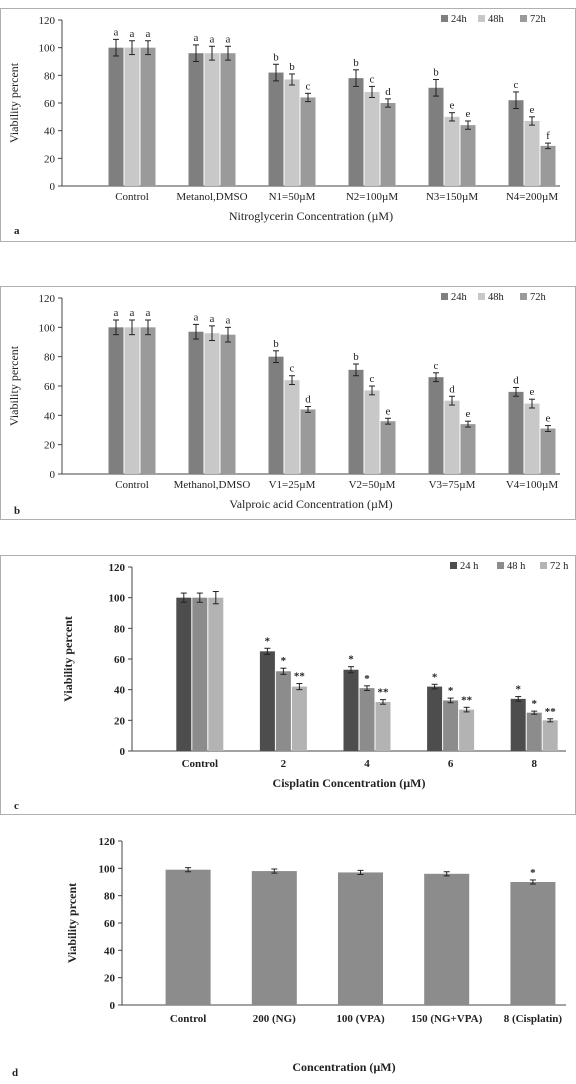  Describe the element at coordinates (72, 923) in the screenshot. I see `y-axis-label: Viability prcent` at that location.